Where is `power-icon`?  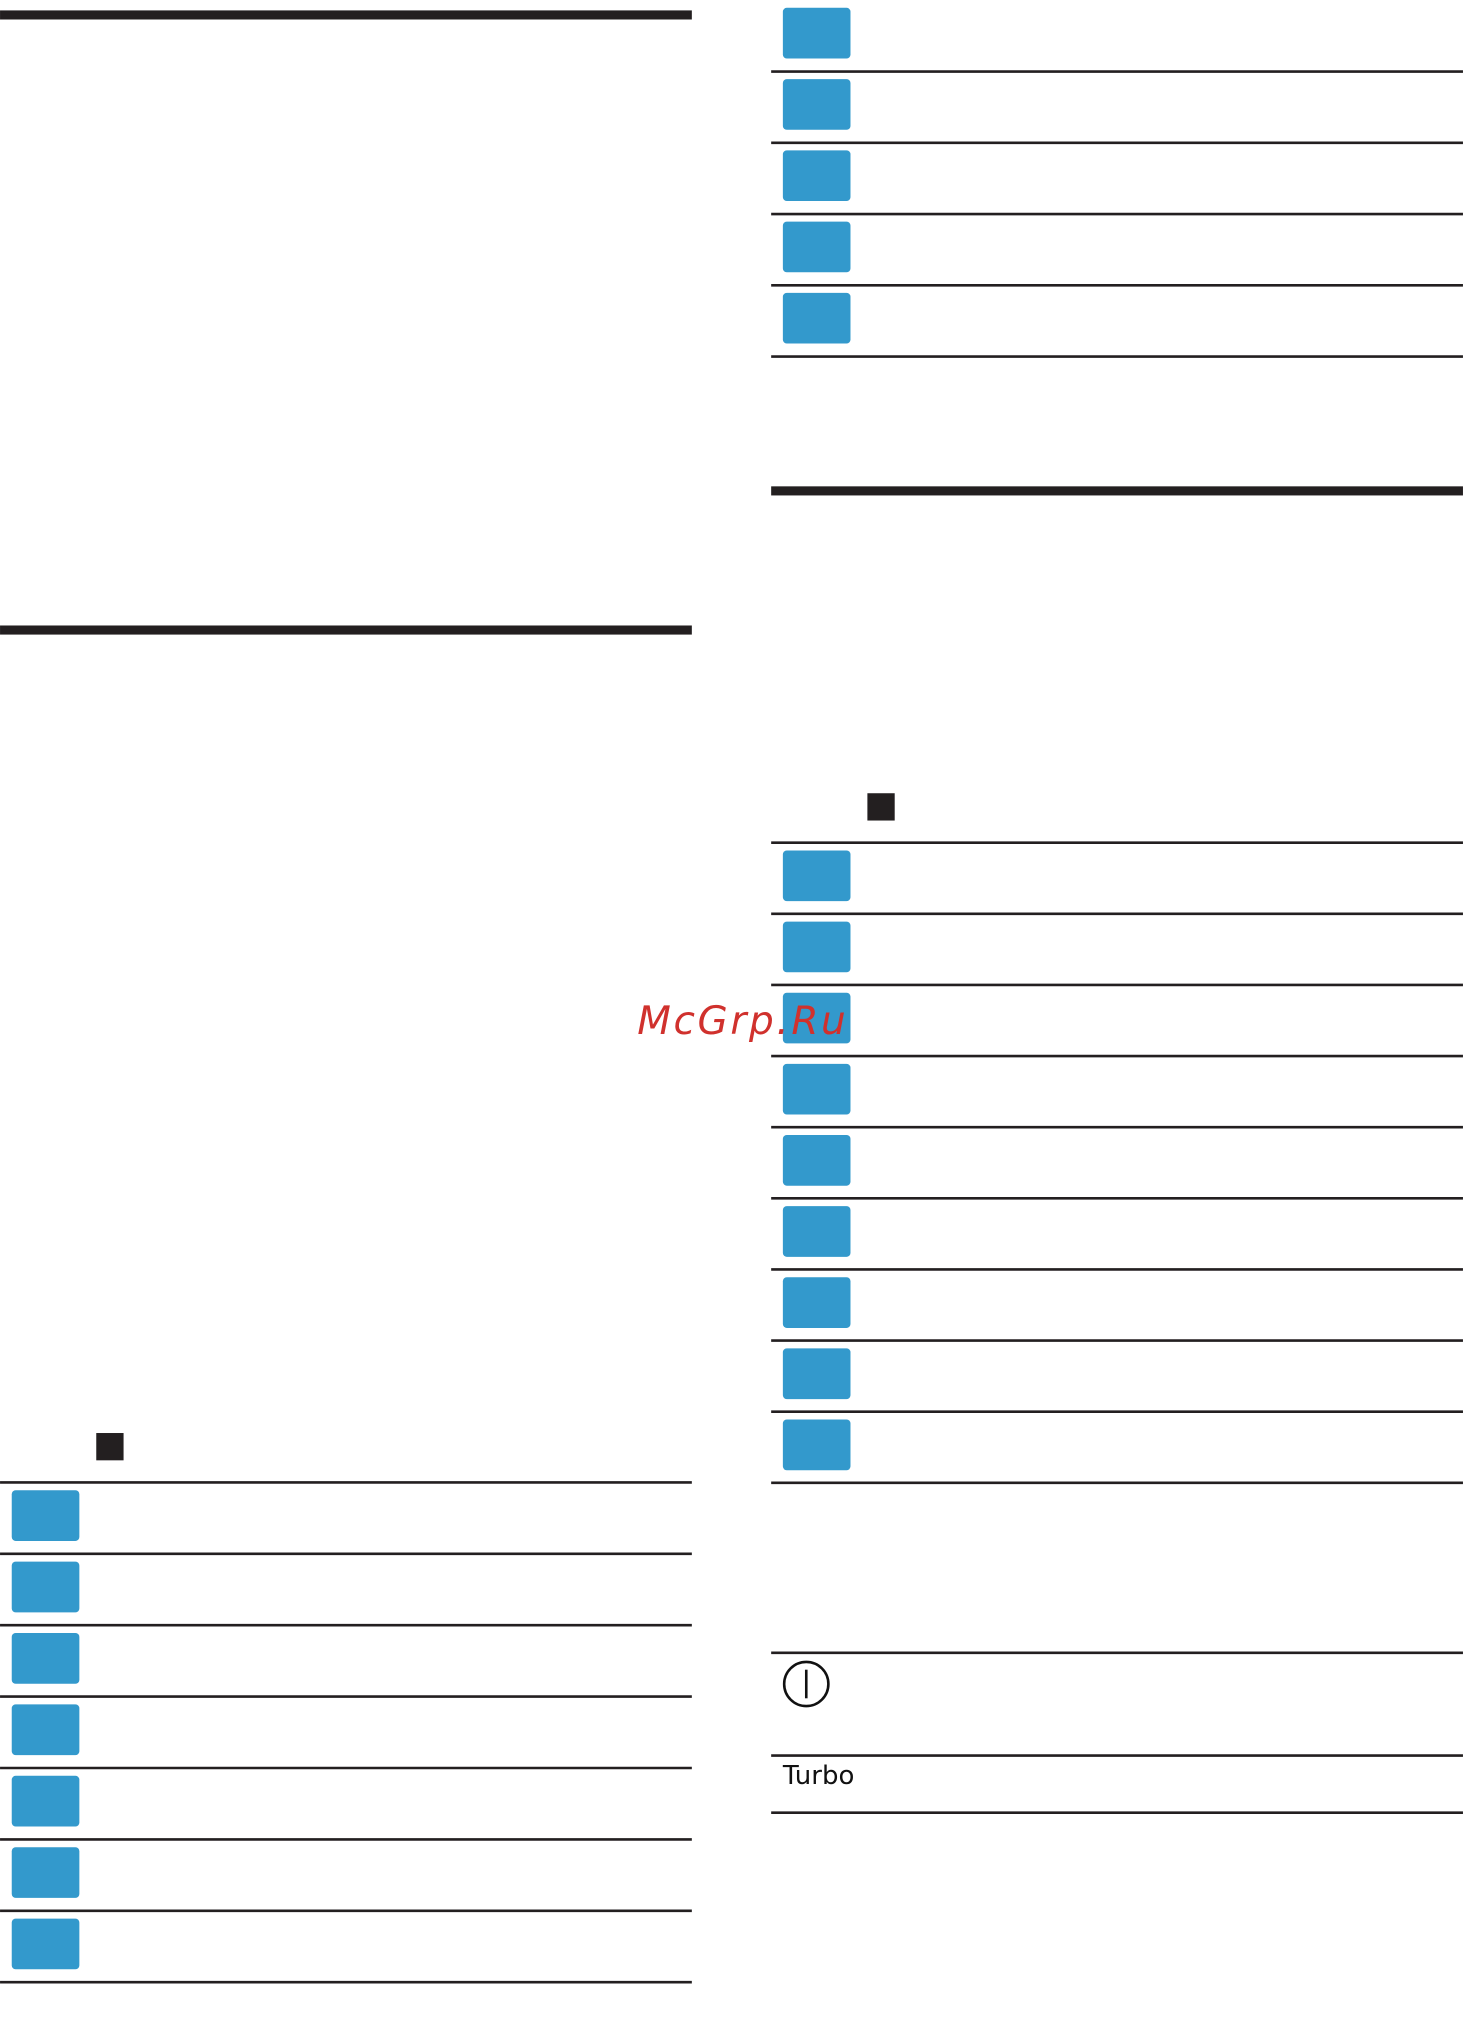 power-icon is located at coordinates (806, 1684).